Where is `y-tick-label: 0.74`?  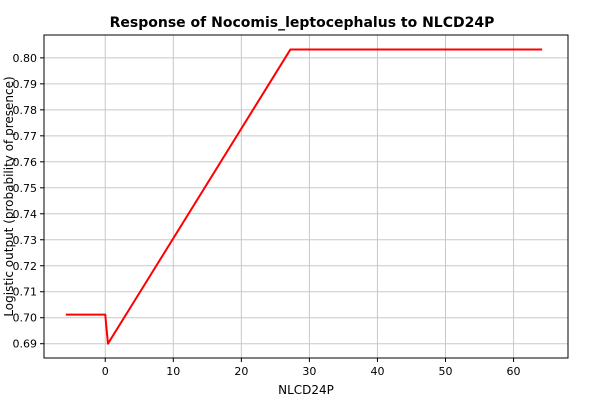
y-tick-label: 0.74 is located at coordinates (25, 214).